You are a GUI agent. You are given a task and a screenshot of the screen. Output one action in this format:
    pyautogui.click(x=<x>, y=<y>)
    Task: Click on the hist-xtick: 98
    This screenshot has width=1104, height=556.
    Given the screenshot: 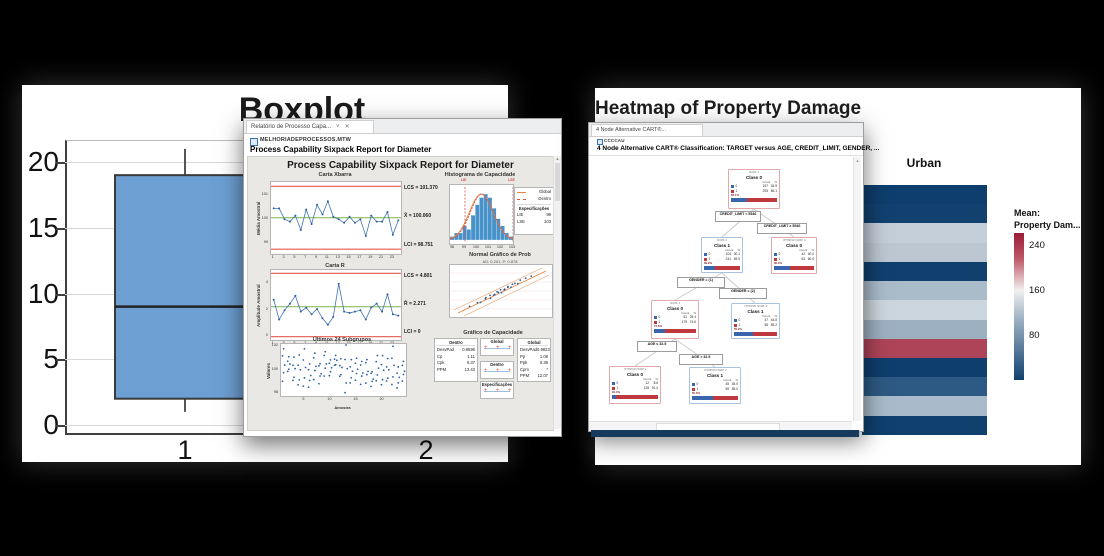 What is the action you would take?
    pyautogui.click(x=452, y=247)
    